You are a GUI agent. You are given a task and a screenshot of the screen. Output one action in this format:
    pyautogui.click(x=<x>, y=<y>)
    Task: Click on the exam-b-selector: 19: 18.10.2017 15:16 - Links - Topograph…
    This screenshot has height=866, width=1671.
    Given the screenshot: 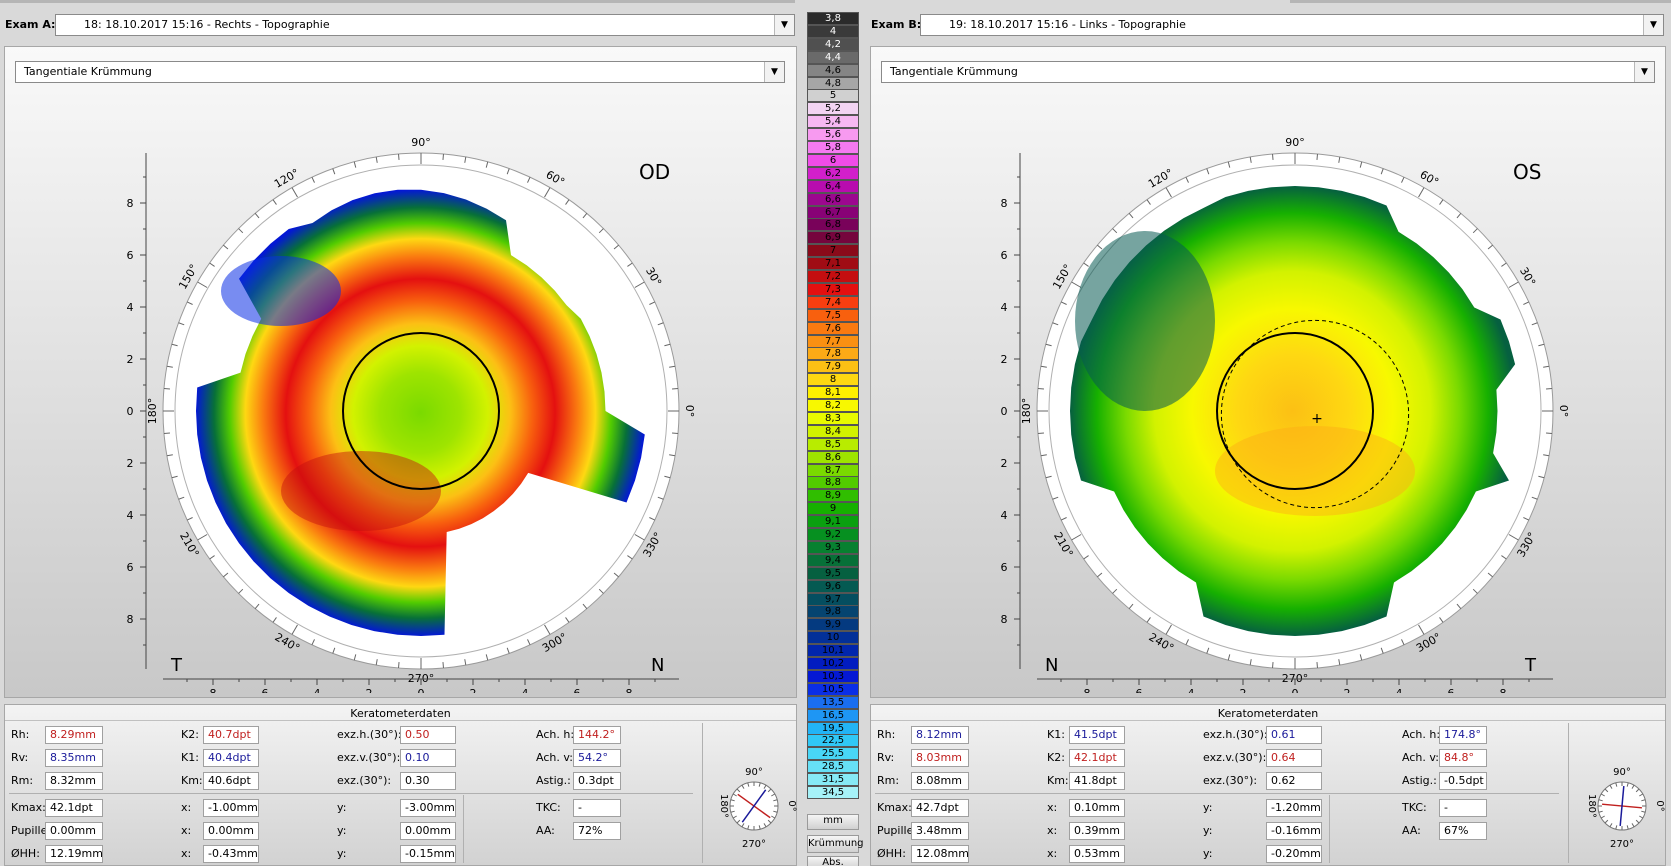 What is the action you would take?
    pyautogui.click(x=1292, y=25)
    